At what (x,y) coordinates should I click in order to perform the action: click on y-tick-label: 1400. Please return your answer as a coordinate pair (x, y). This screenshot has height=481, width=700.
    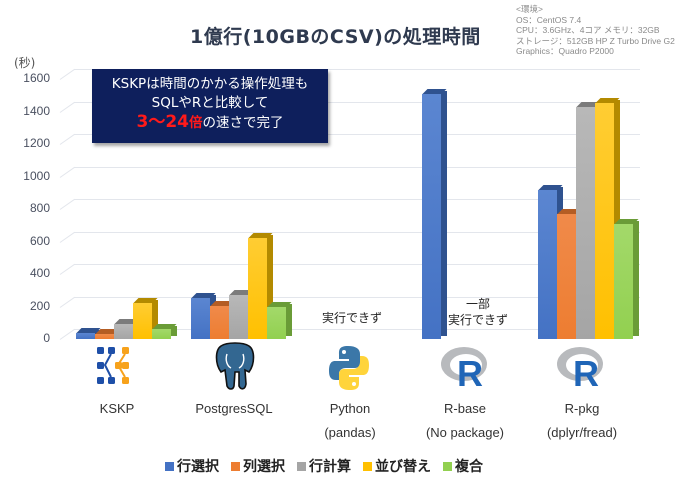
    Looking at the image, I should click on (36, 110).